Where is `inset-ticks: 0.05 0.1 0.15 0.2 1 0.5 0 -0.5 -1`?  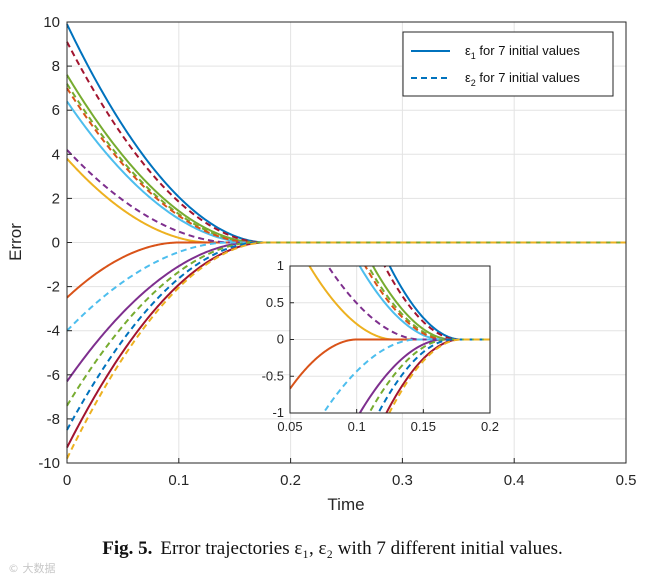
inset-ticks: 0.05 0.1 0.15 0.2 1 0.5 0 -0.5 -1 is located at coordinates (380, 346).